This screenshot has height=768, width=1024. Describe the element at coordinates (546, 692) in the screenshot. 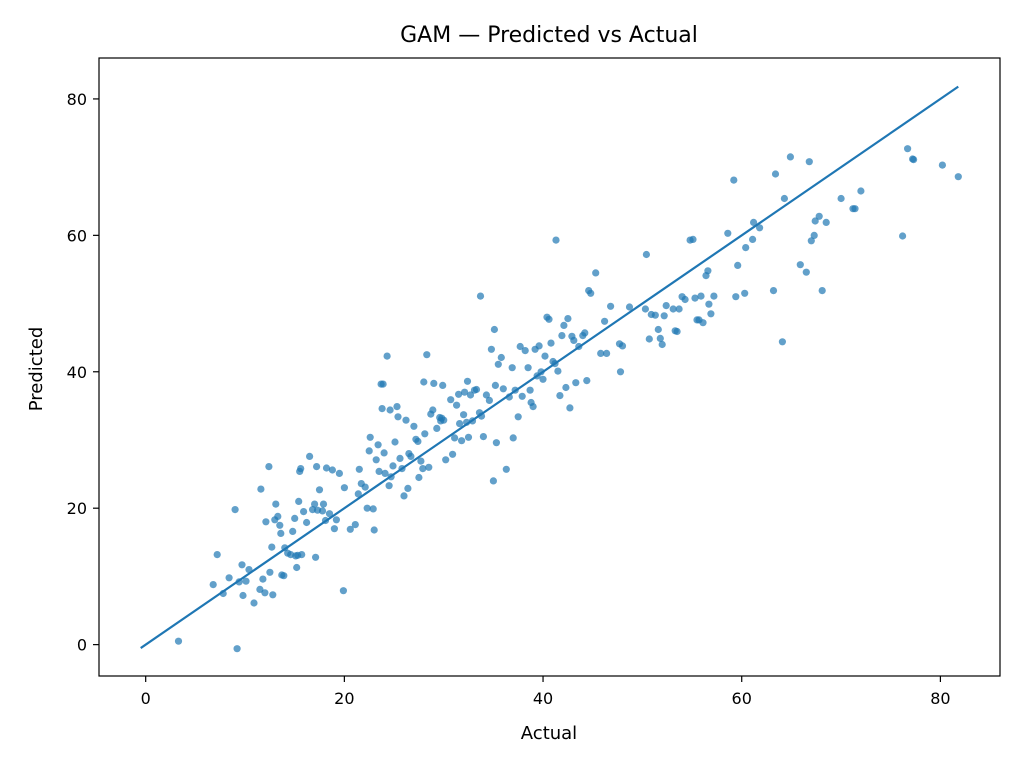

I see `x-axis: 0 20 40 60 80` at that location.